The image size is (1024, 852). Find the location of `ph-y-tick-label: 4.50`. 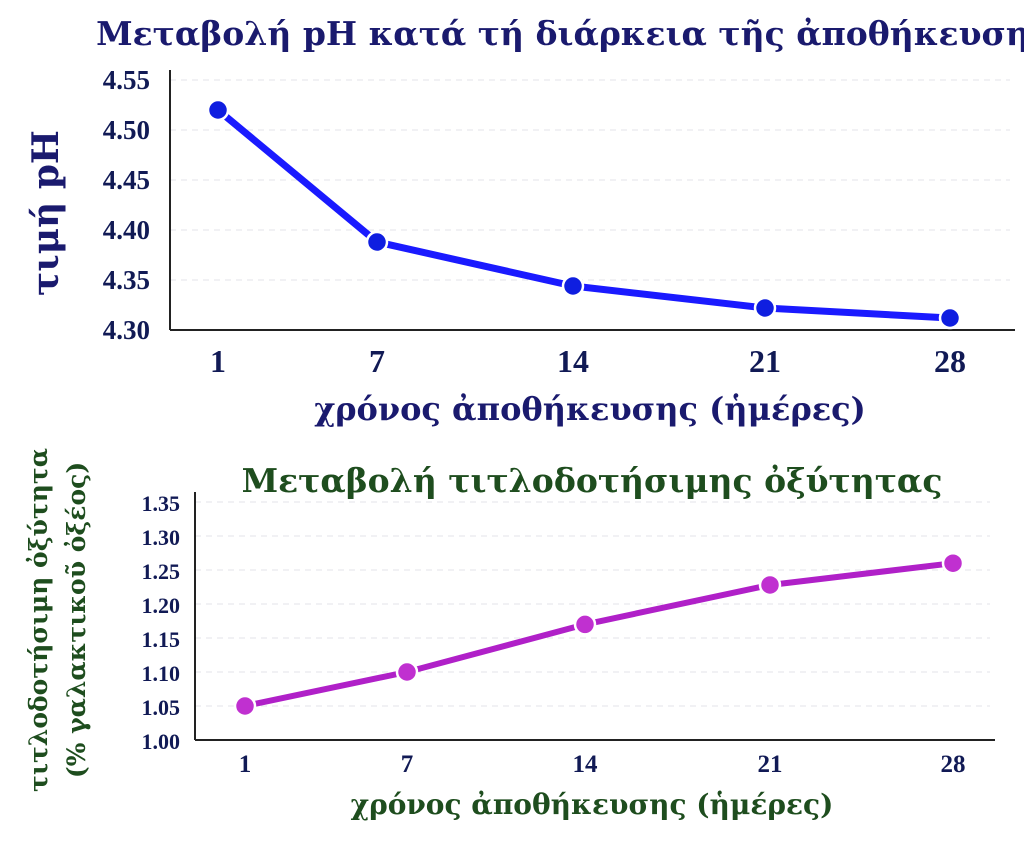

ph-y-tick-label: 4.50 is located at coordinates (126, 130).